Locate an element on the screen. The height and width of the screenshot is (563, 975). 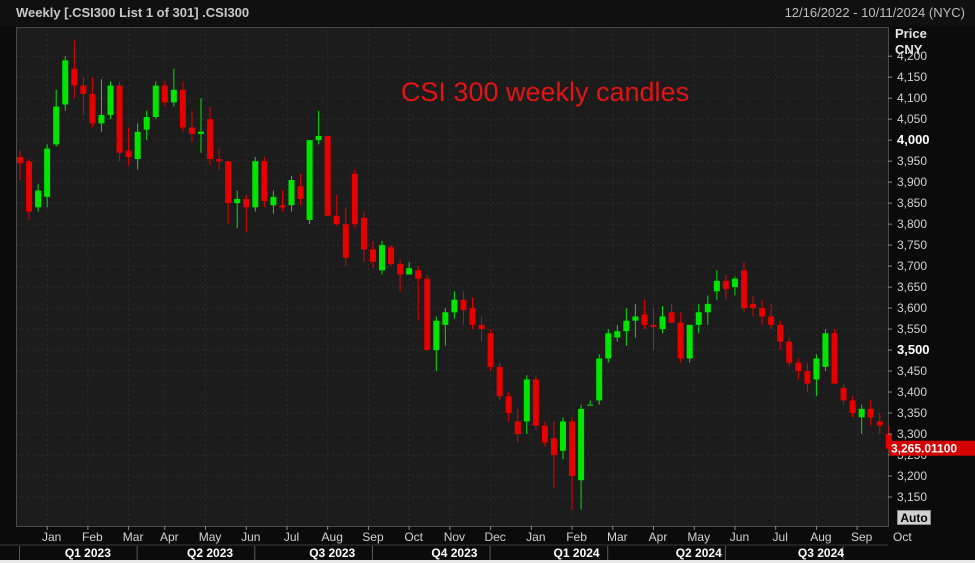
y-tick-label: 3,200 is located at coordinates (912, 476).